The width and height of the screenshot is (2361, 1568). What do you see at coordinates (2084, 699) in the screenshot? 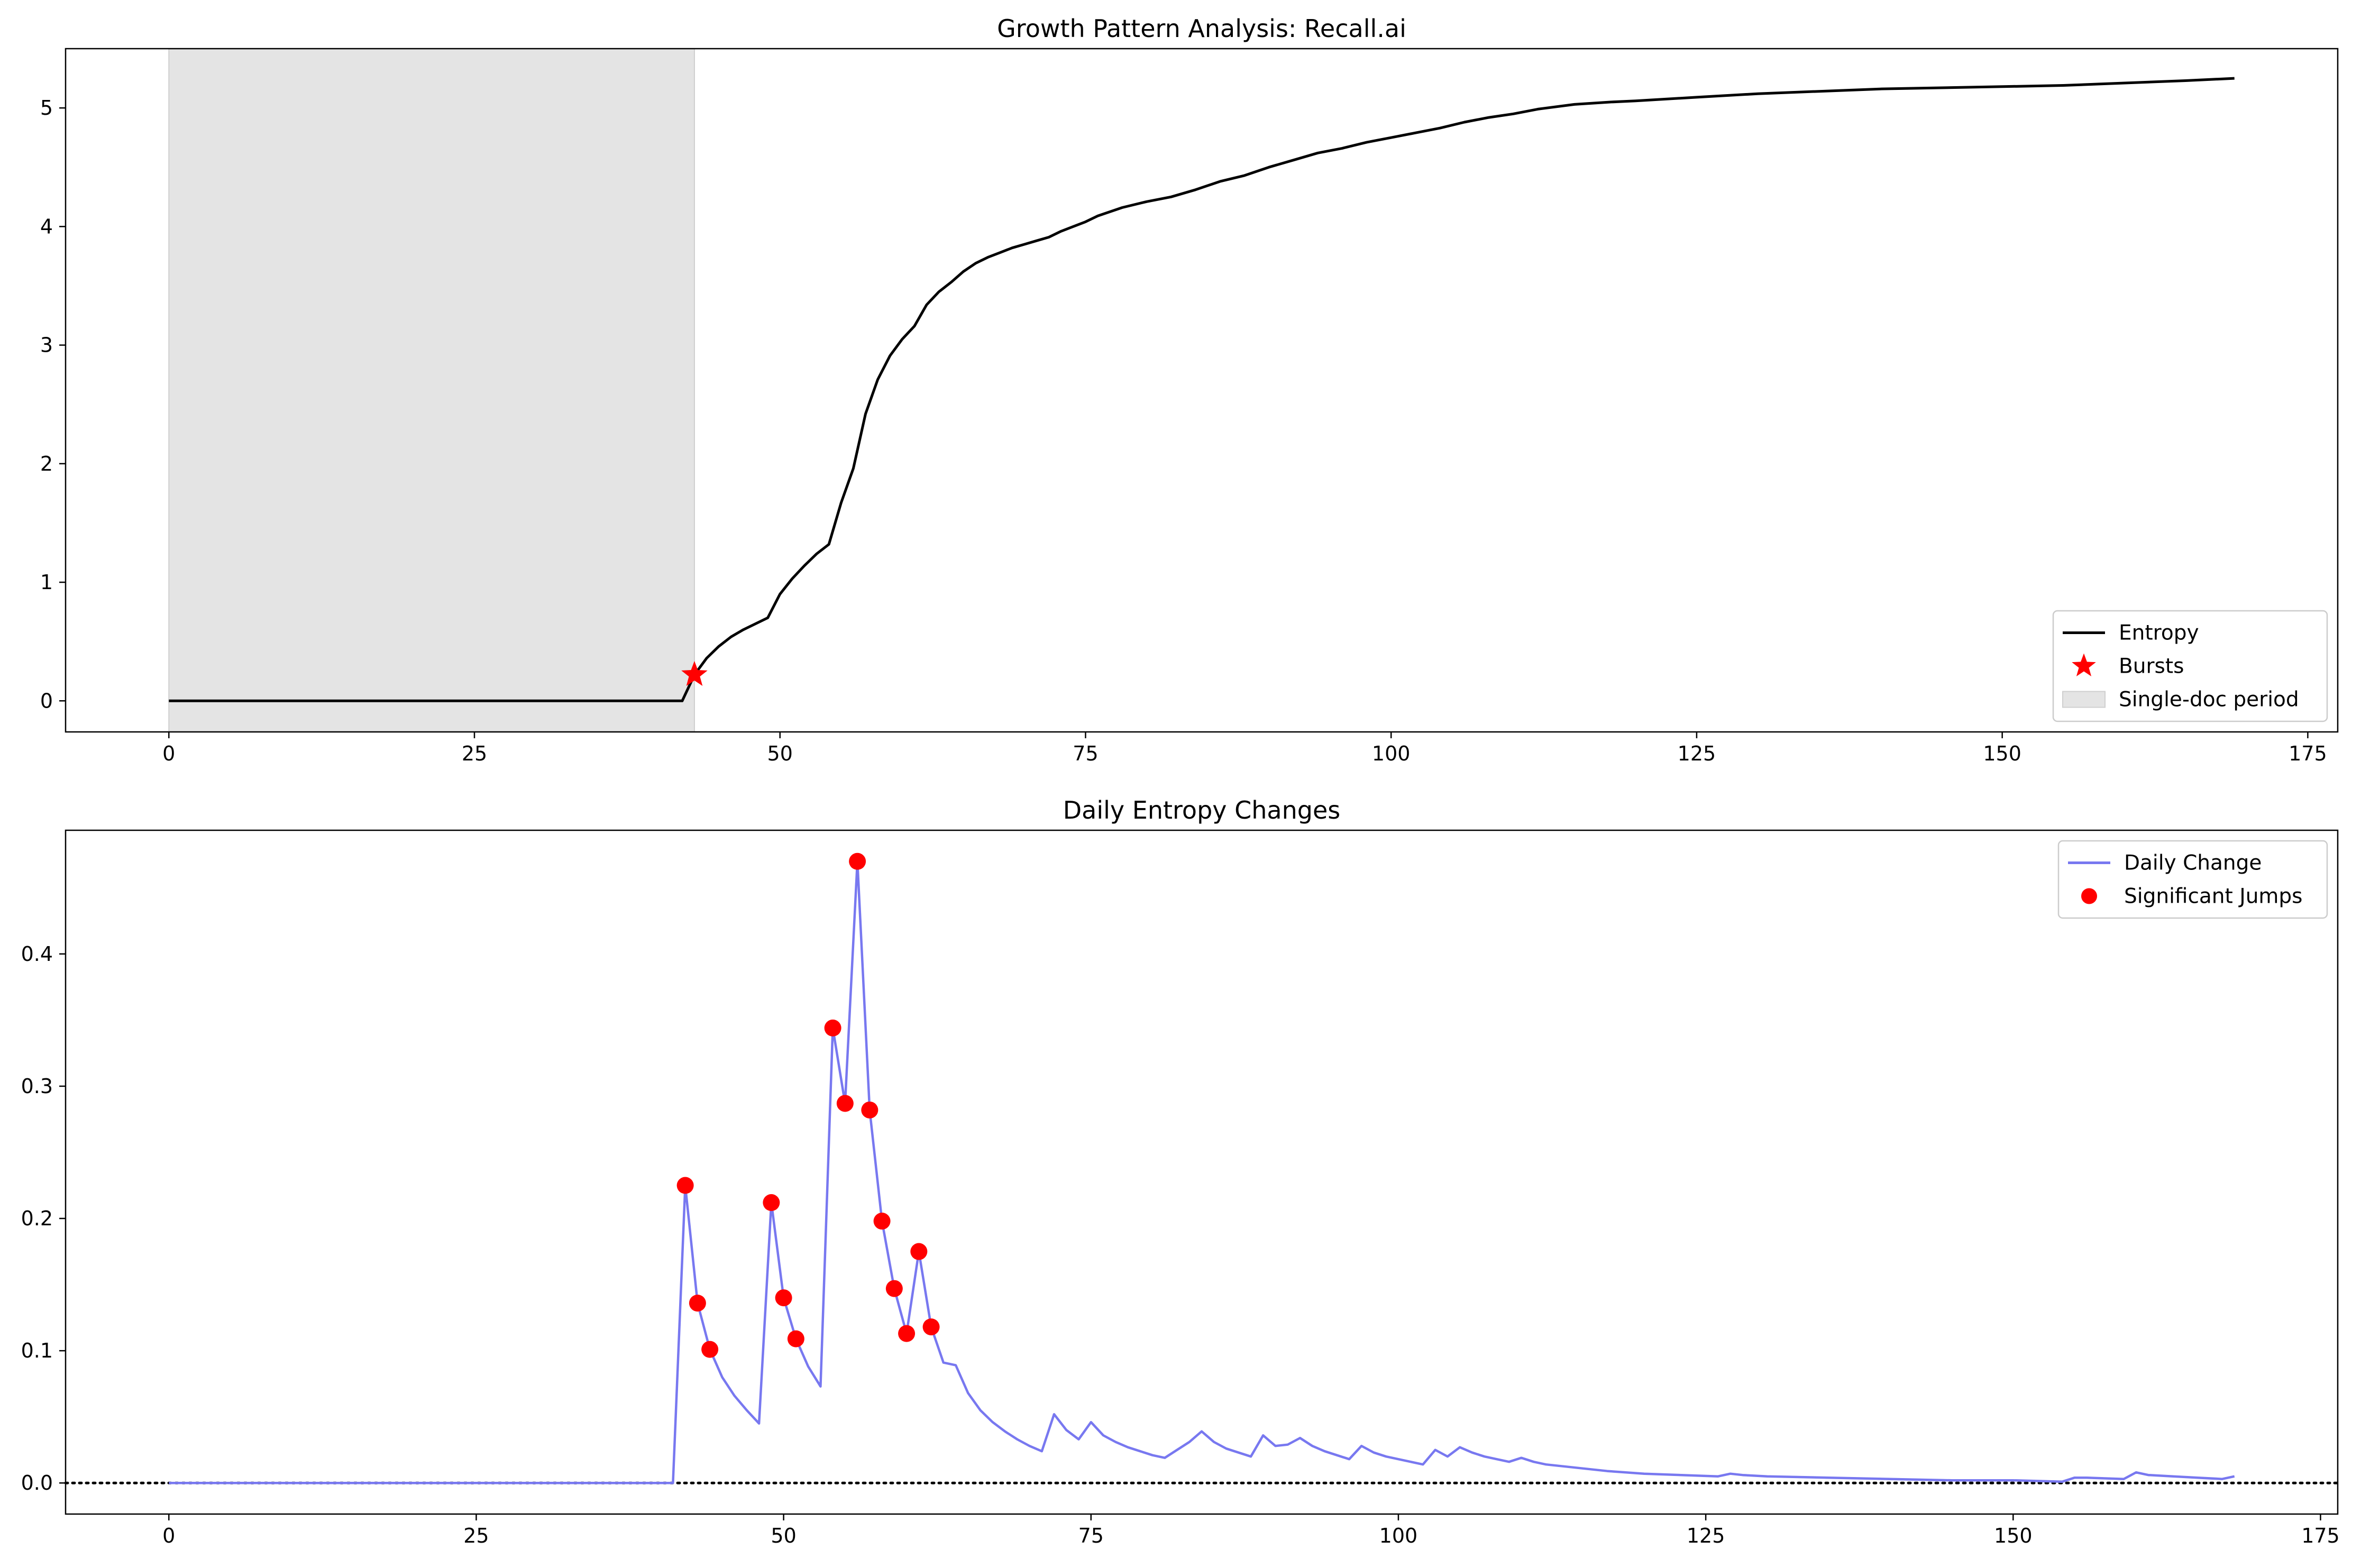
I see `legend-swatch-single-doc-period` at bounding box center [2084, 699].